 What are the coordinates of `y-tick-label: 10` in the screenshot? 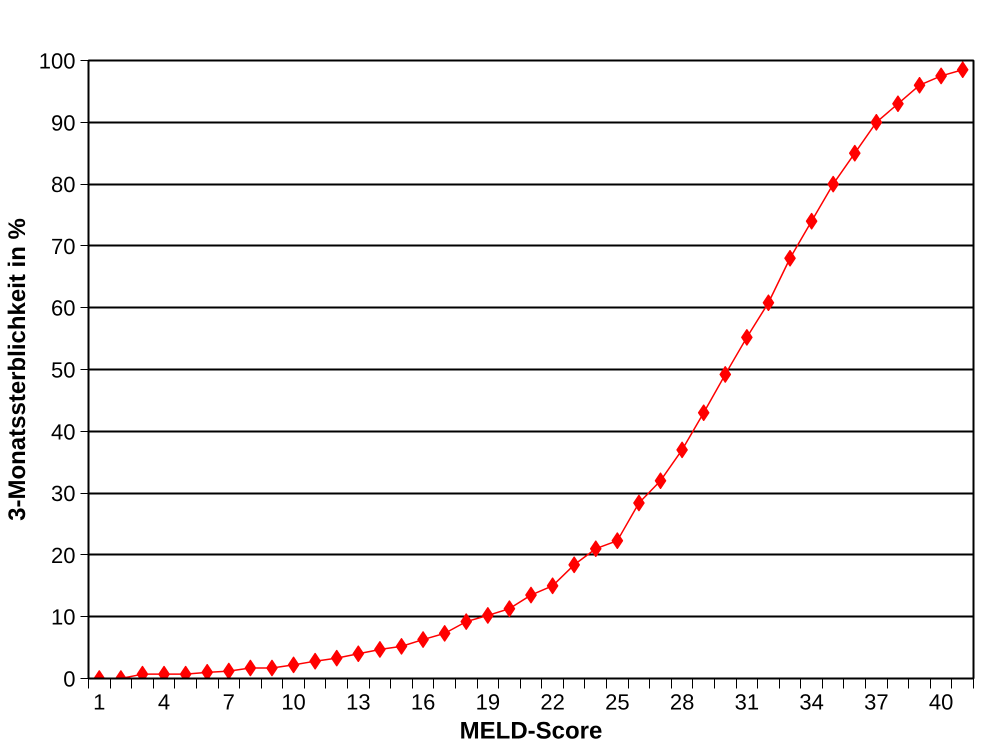 It's located at (63, 617).